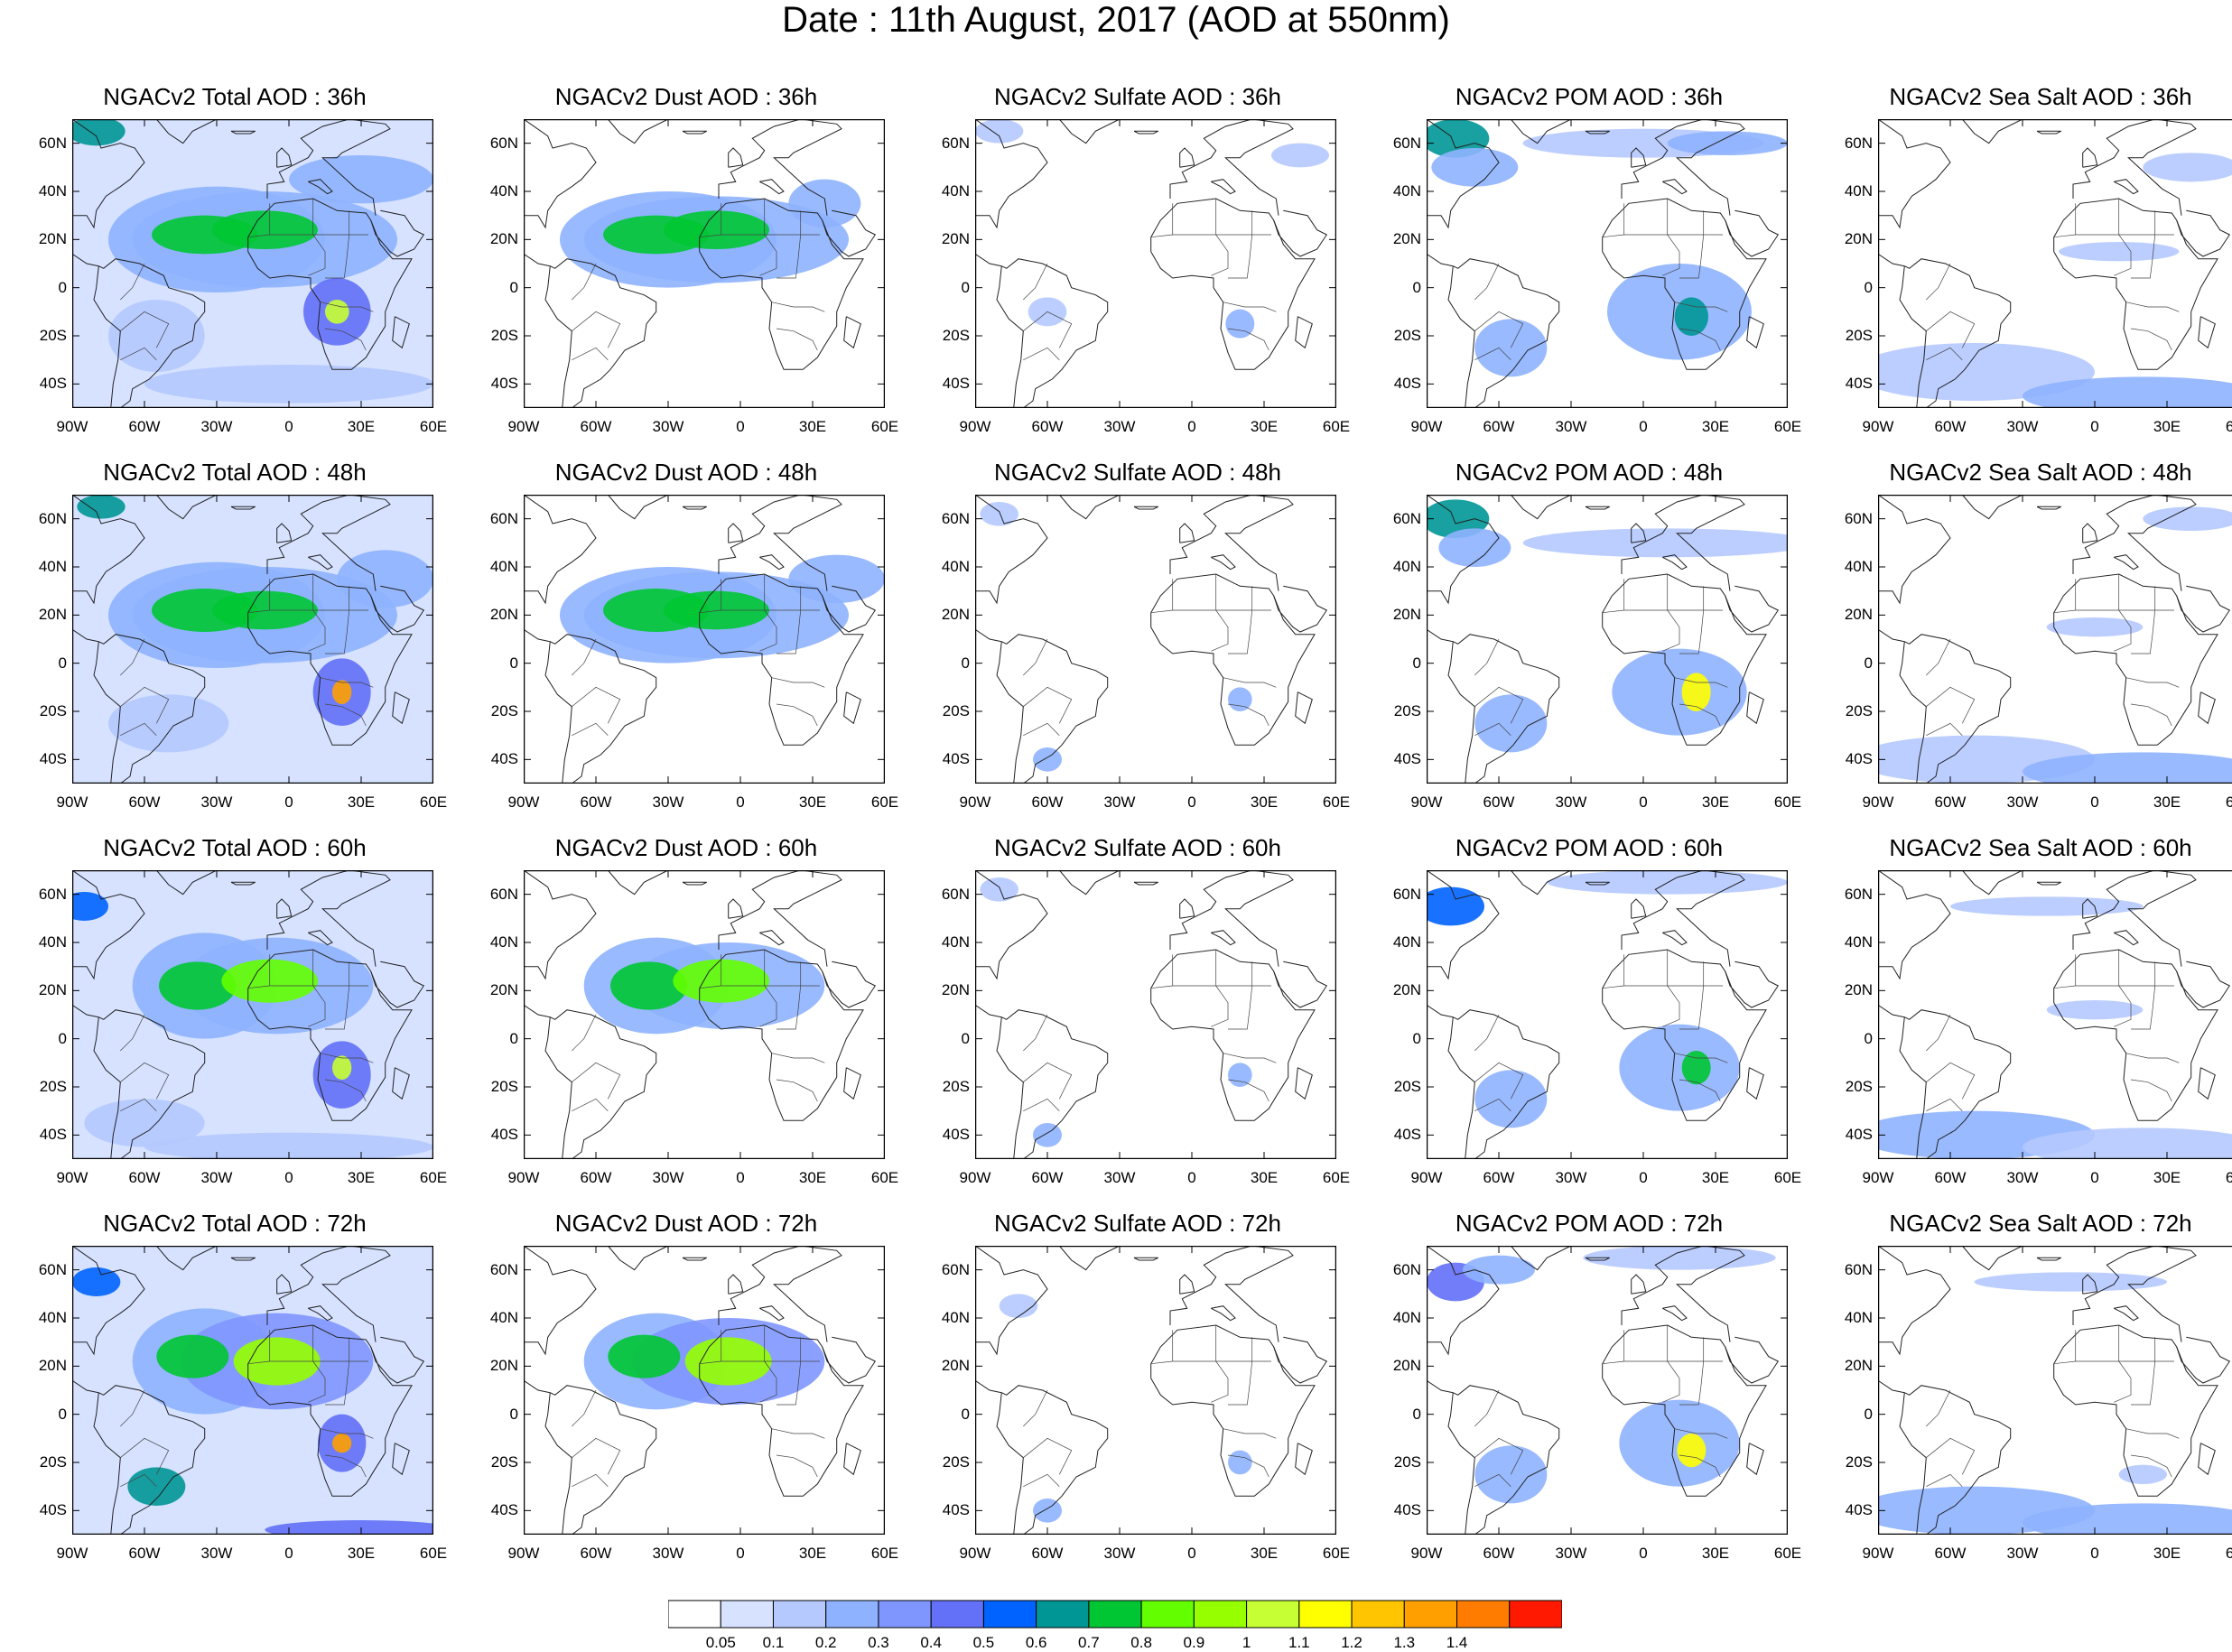 This screenshot has width=2232, height=1652. I want to click on panel-title: NGACv2 Dust AOD : 60h, so click(686, 847).